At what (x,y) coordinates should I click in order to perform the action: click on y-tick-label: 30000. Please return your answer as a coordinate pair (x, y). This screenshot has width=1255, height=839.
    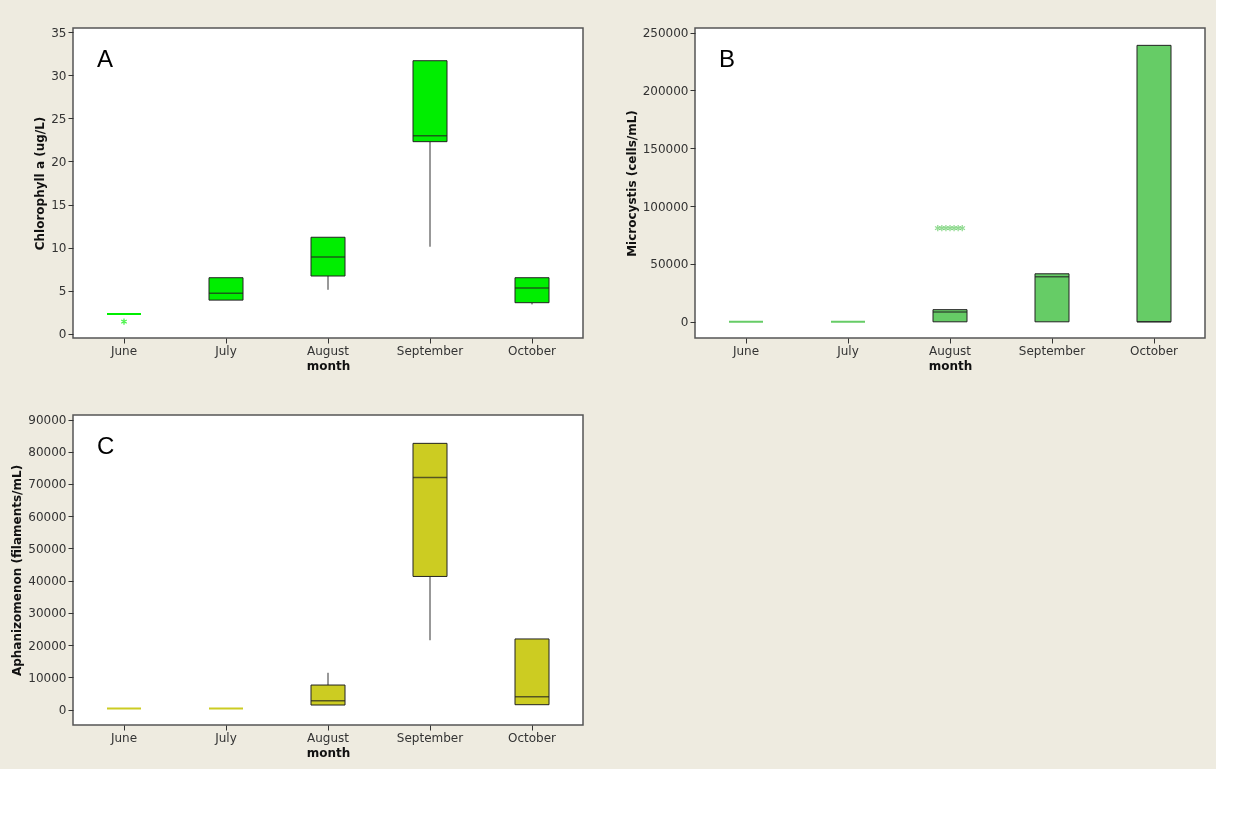
    Looking at the image, I should click on (47, 613).